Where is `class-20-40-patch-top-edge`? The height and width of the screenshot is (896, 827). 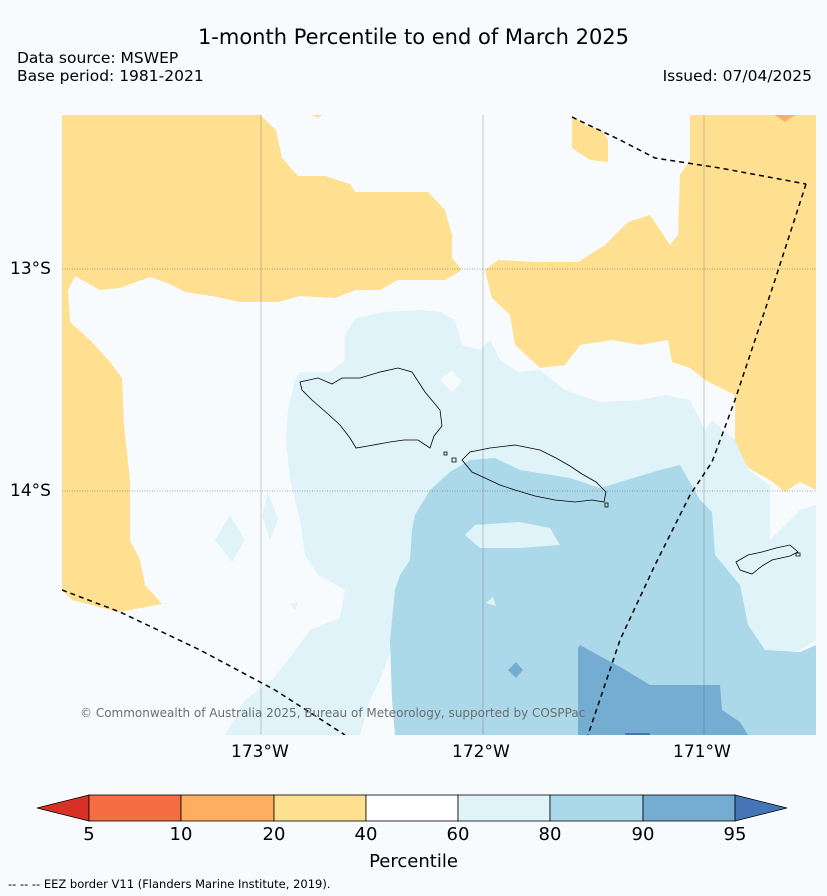
class-20-40-patch-top-edge is located at coordinates (317, 116).